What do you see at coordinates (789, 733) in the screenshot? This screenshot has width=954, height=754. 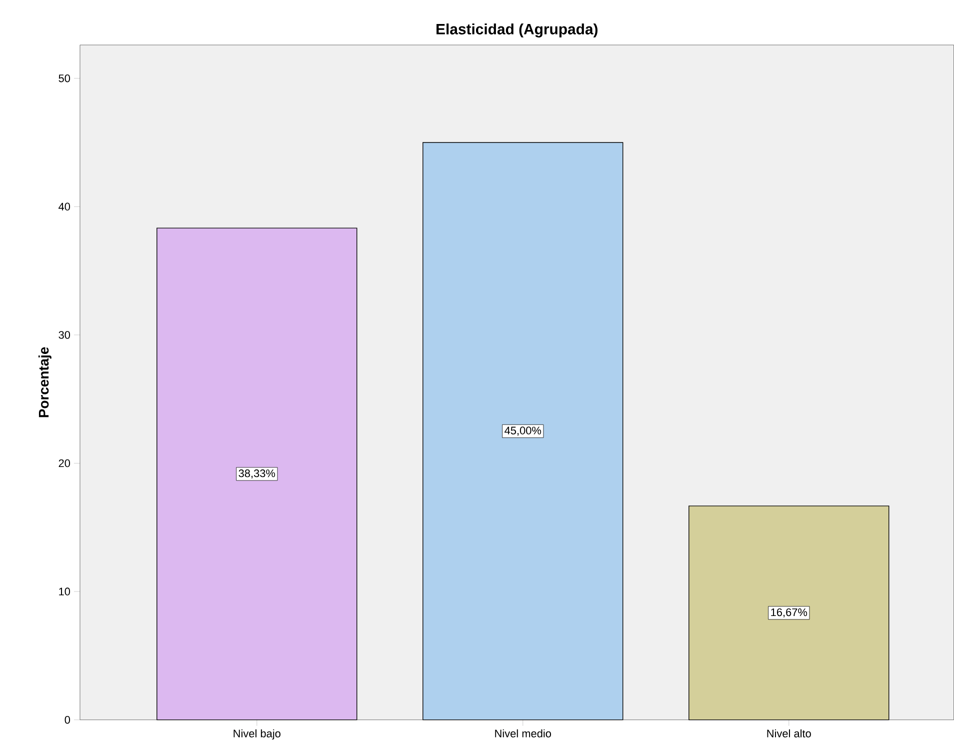 I see `x-tick-label: Nivel alto` at bounding box center [789, 733].